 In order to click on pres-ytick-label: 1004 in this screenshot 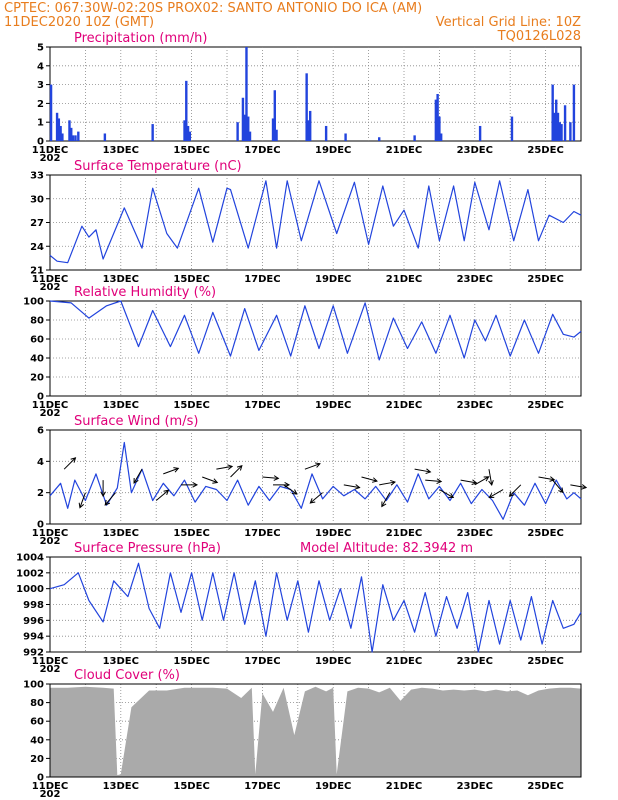, I will do `click(30, 558)`.